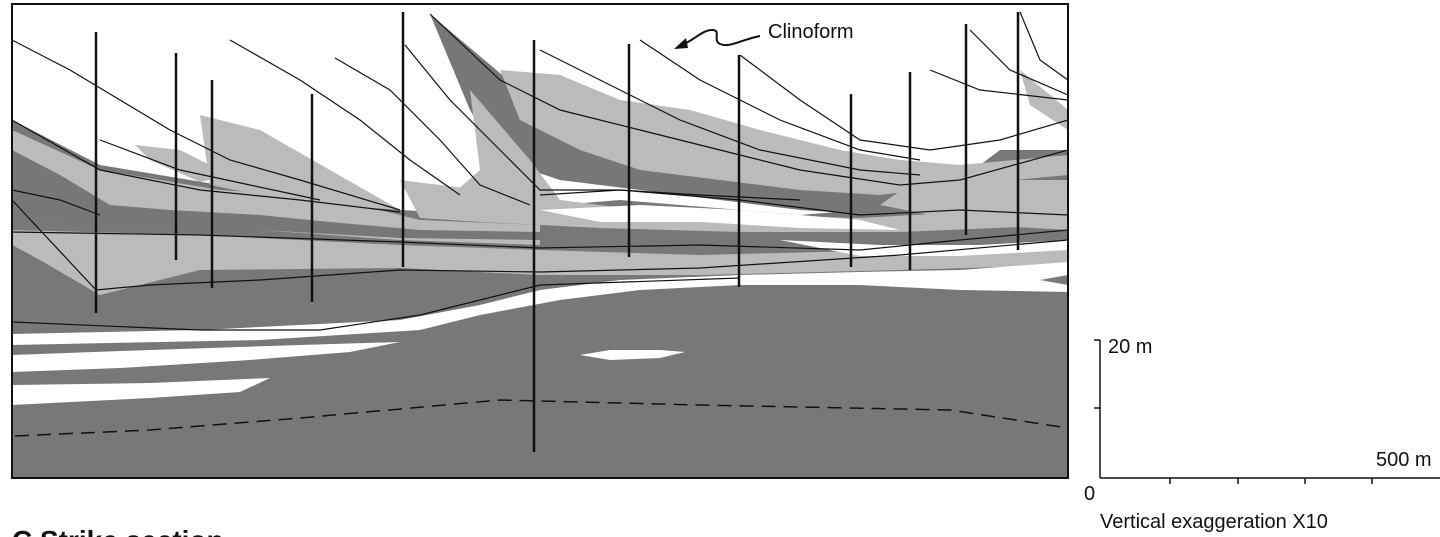  Describe the element at coordinates (681, 43) in the screenshot. I see `arrow-head` at that location.